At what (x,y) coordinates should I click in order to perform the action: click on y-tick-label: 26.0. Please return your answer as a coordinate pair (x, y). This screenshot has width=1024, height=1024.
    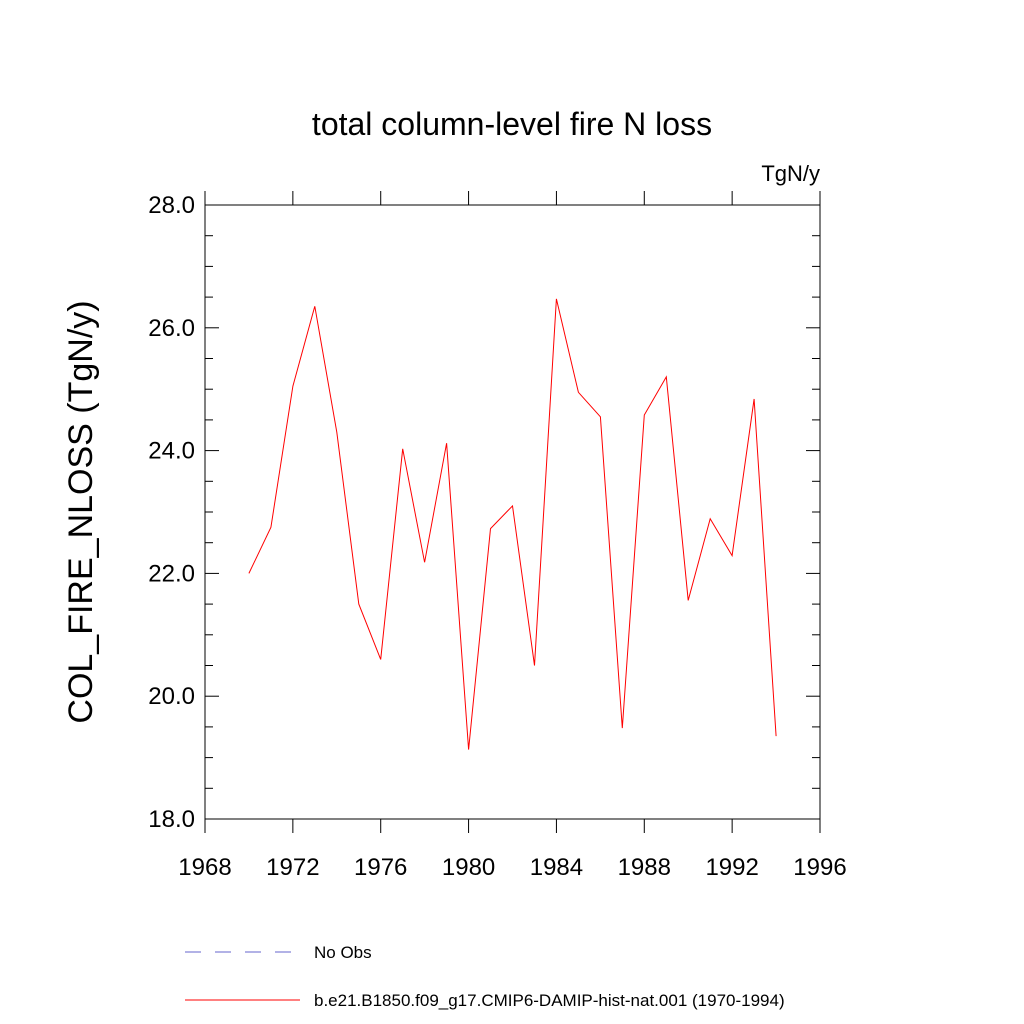
    Looking at the image, I should click on (171, 328).